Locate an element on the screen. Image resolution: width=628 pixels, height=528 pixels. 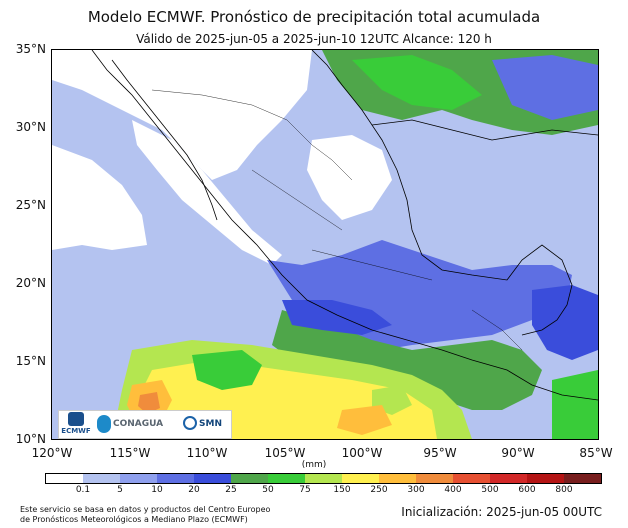
ecmwf-logo: ECMWF is located at coordinates (76, 424).